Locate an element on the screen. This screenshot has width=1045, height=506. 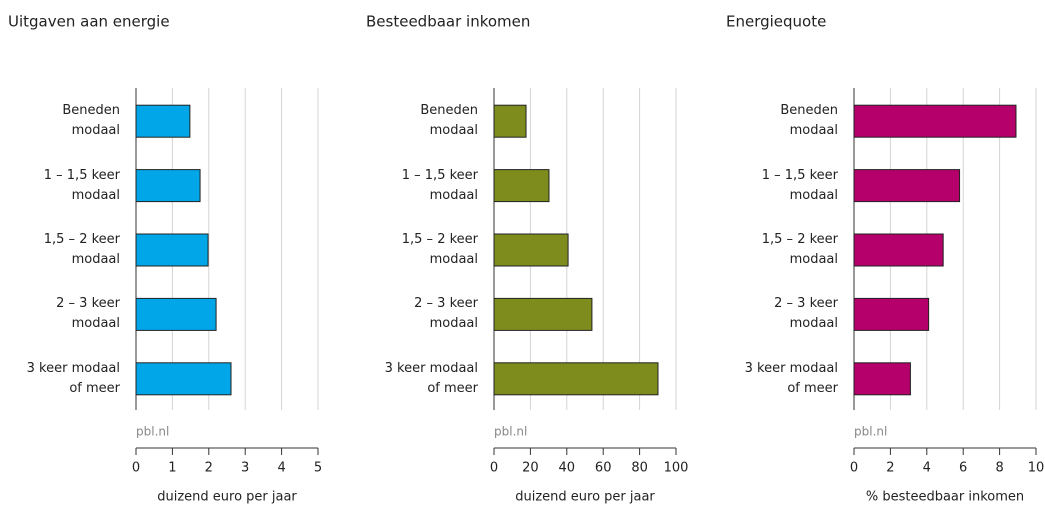
x-tick-label: 8 is located at coordinates (999, 468).